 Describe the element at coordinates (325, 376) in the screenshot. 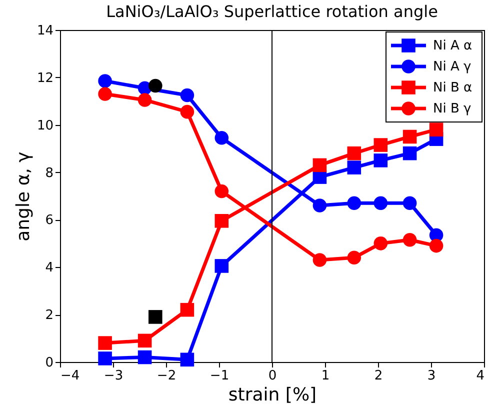

I see `x-tick-label: 1` at that location.